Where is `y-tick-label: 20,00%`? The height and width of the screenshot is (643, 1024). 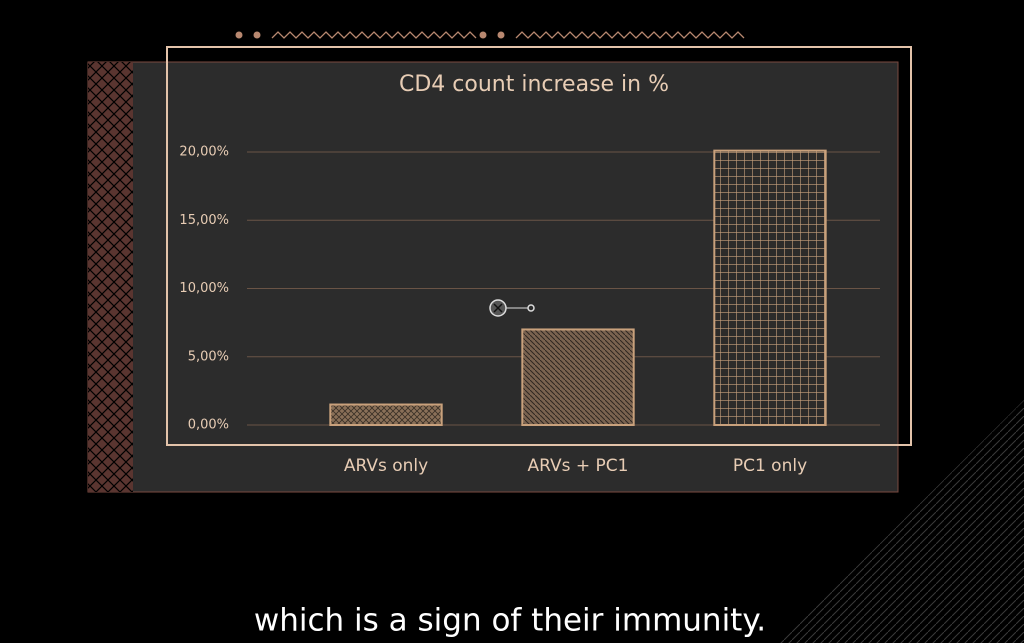
y-tick-label: 20,00% is located at coordinates (204, 152).